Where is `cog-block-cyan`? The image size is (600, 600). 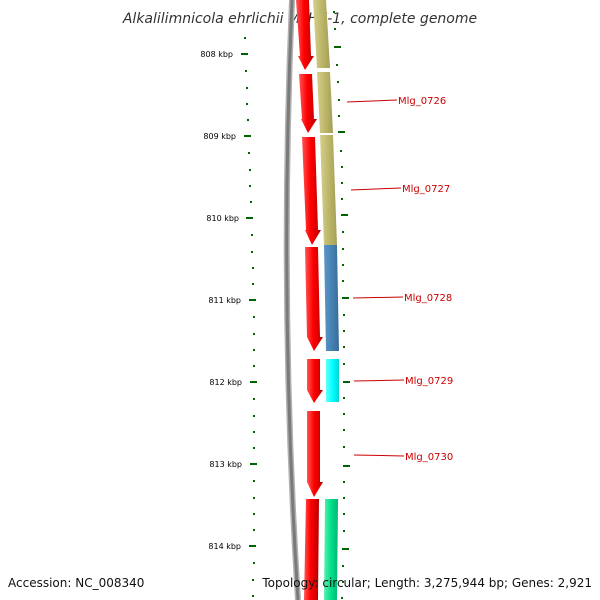 cog-block-cyan is located at coordinates (332, 380).